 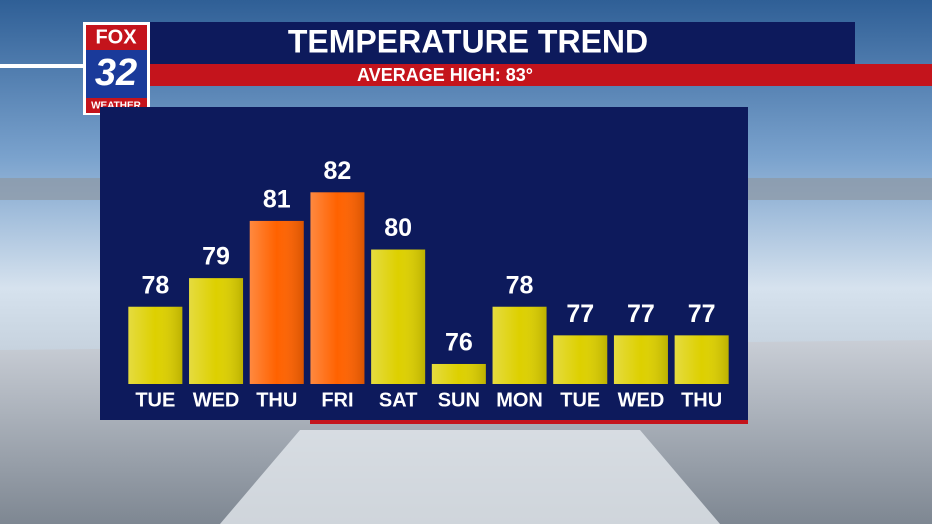 I want to click on chart-title: TEMPERATURE TREND, so click(x=468, y=41).